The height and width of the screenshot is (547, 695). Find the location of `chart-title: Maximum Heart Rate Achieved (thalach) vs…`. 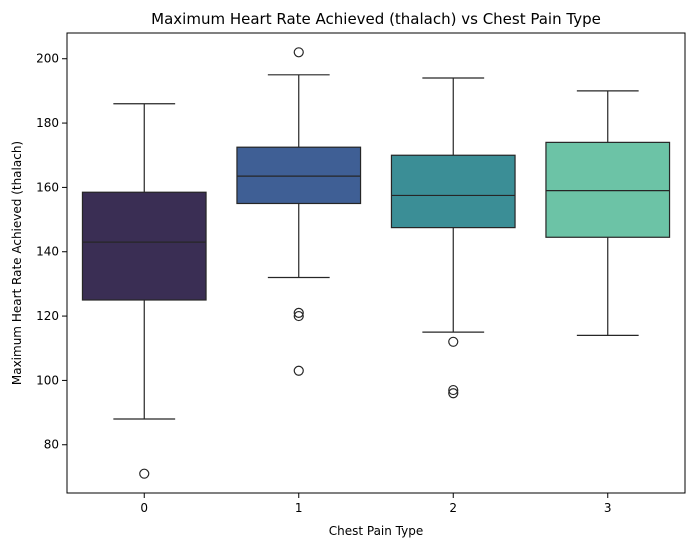

chart-title: Maximum Heart Rate Achieved (thalach) vs… is located at coordinates (376, 19).